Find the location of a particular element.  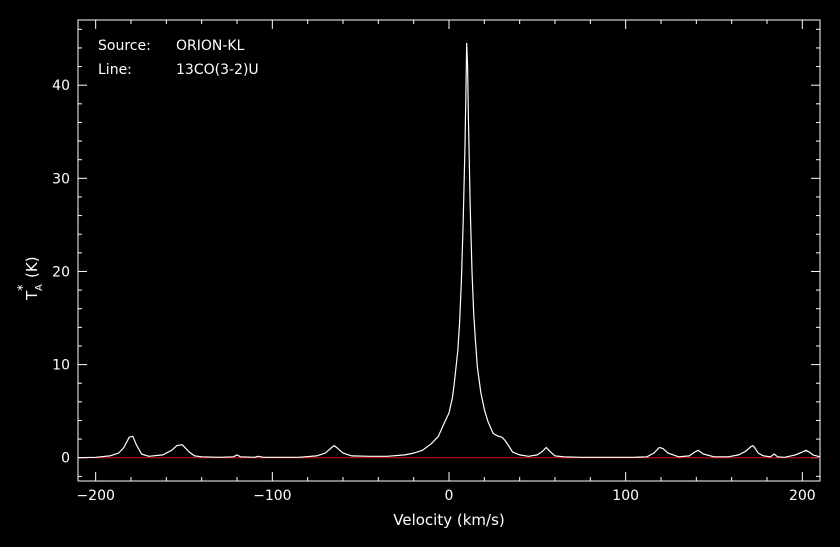

y-axis-label-main: T is located at coordinates (32, 295).